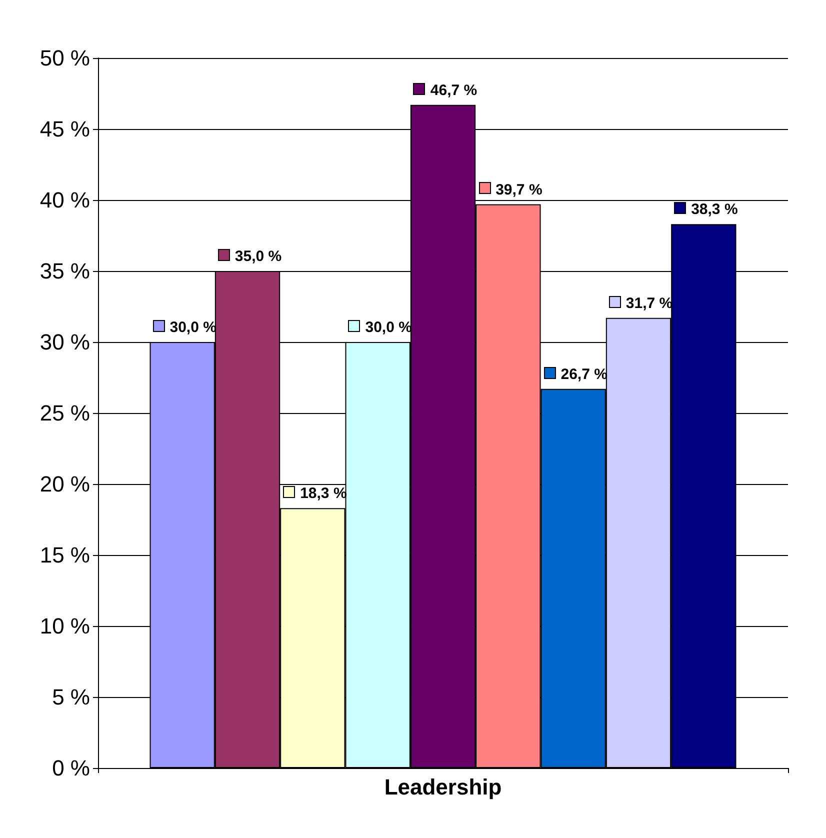  Describe the element at coordinates (65, 271) in the screenshot. I see `y-tick-label: 35 %` at that location.